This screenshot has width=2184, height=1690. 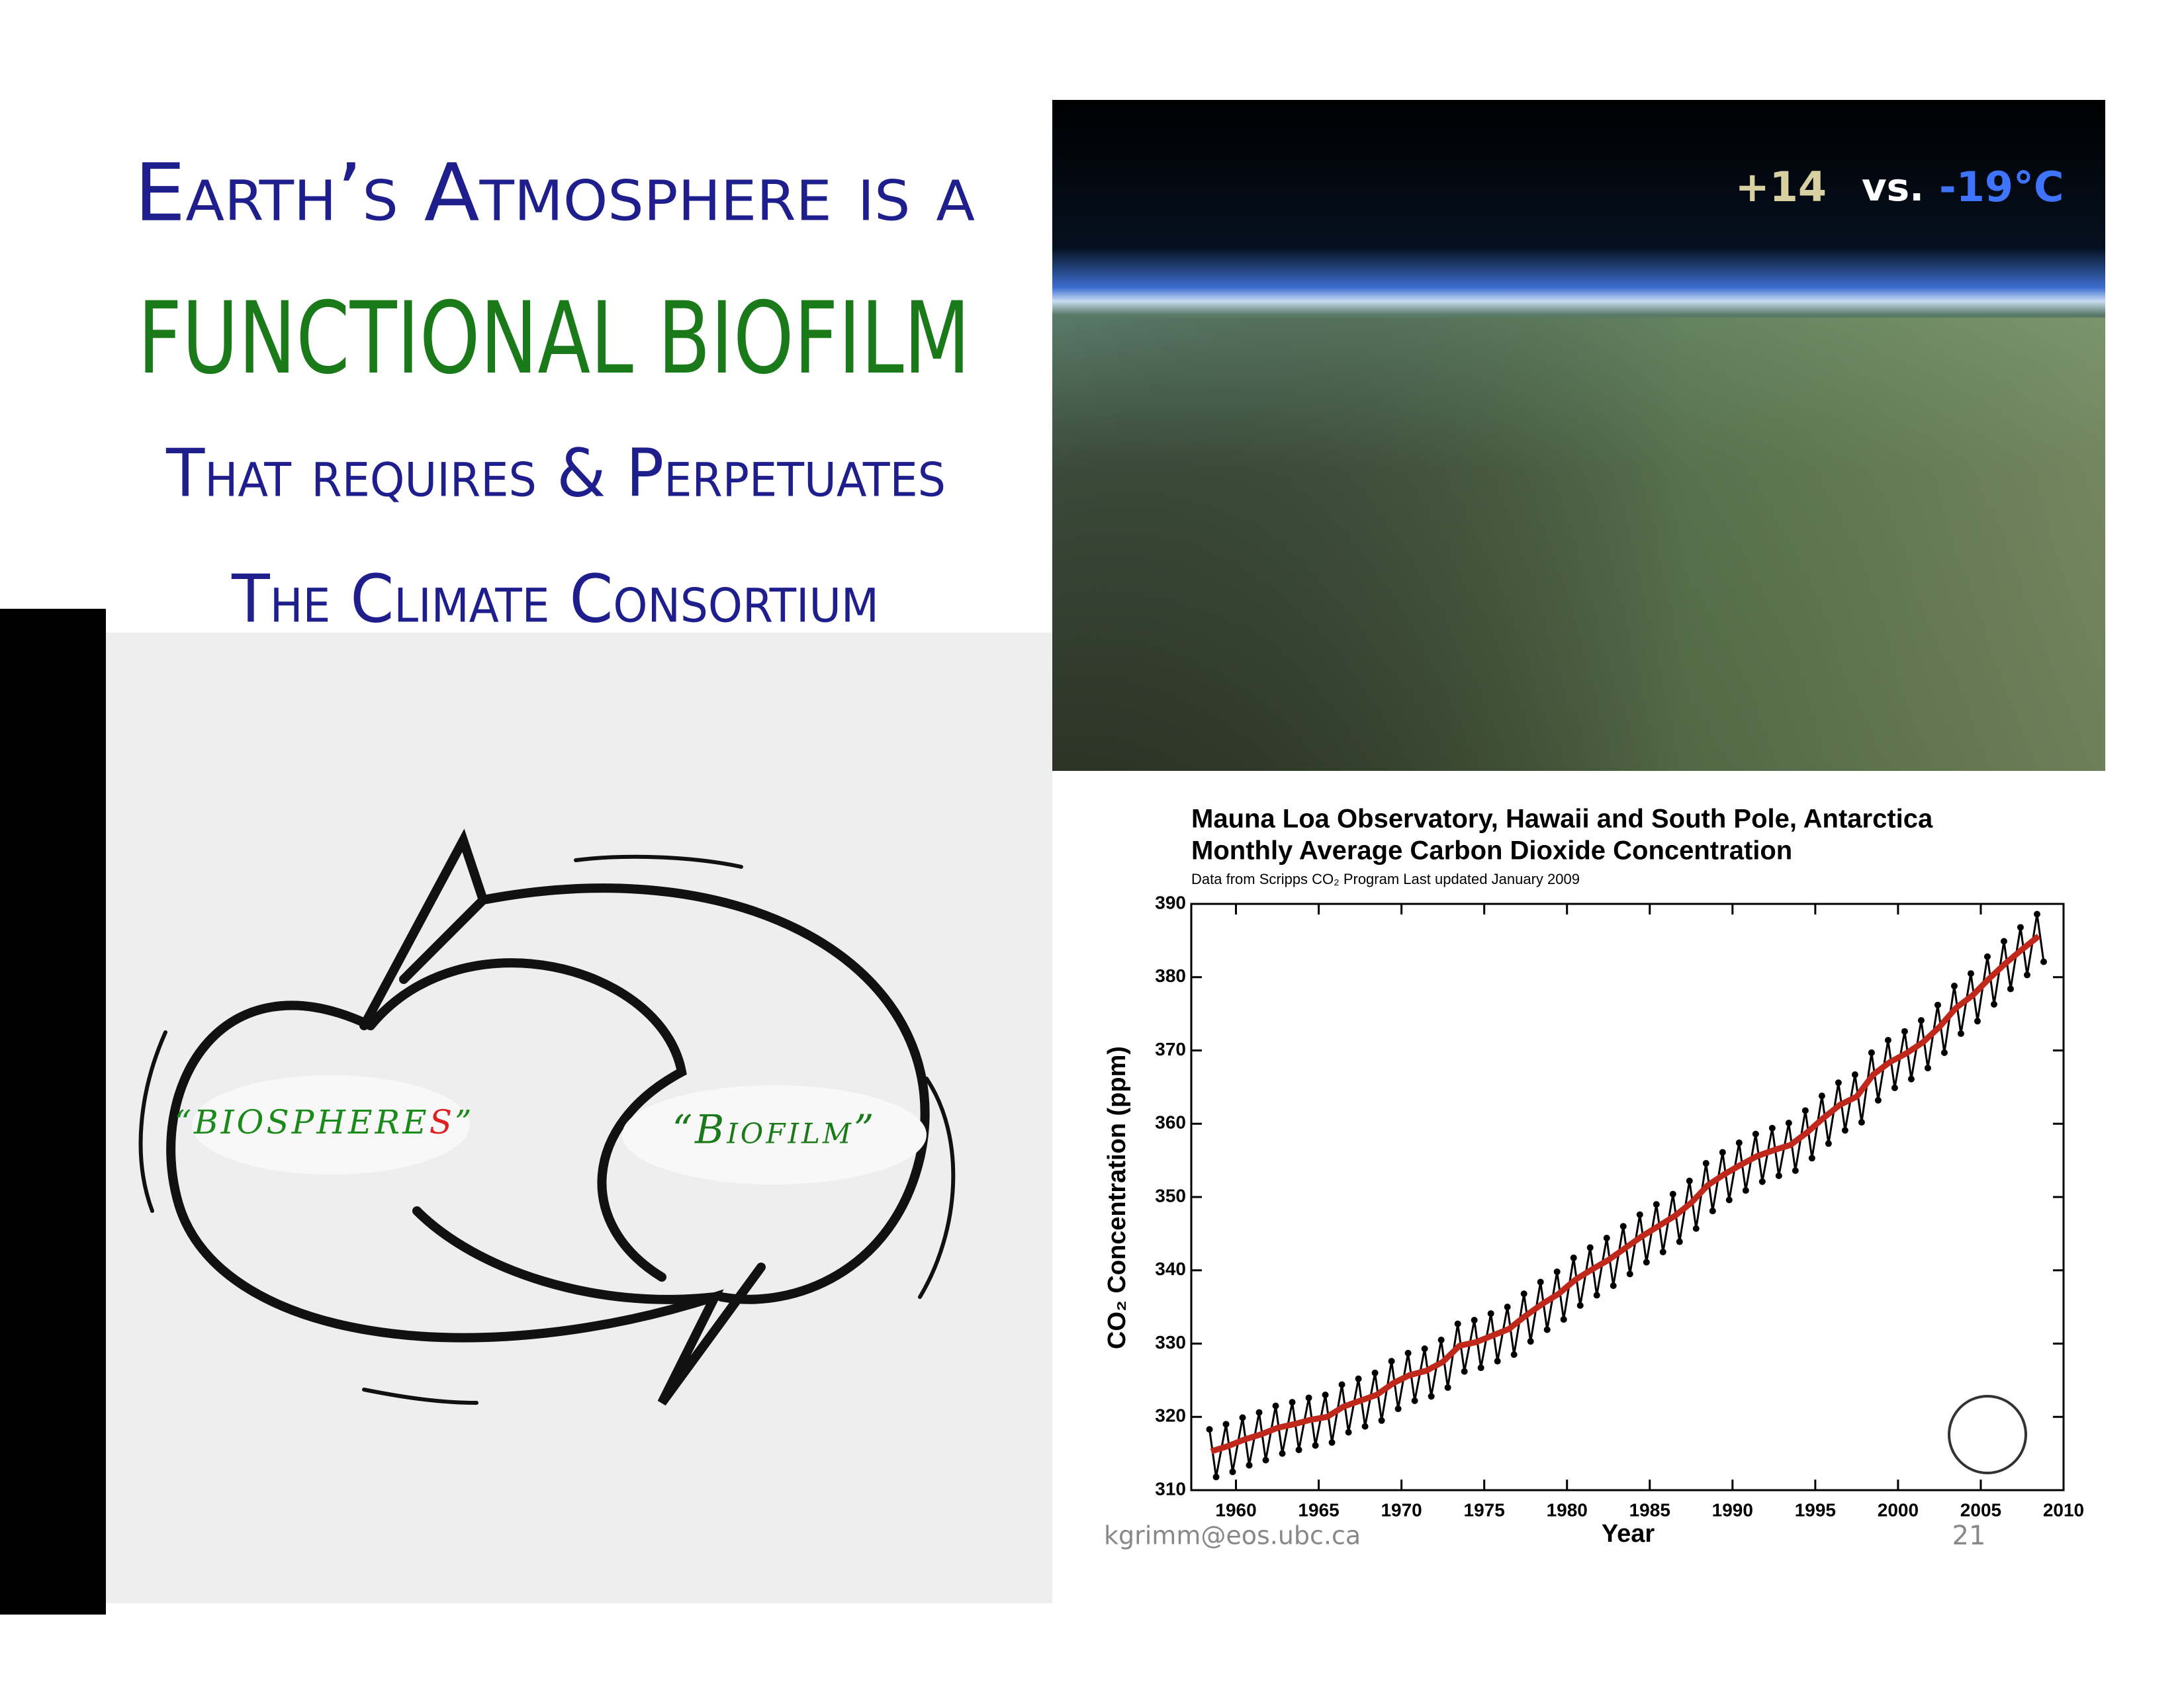 I want to click on arrow-outer-left, so click(x=466, y=1203).